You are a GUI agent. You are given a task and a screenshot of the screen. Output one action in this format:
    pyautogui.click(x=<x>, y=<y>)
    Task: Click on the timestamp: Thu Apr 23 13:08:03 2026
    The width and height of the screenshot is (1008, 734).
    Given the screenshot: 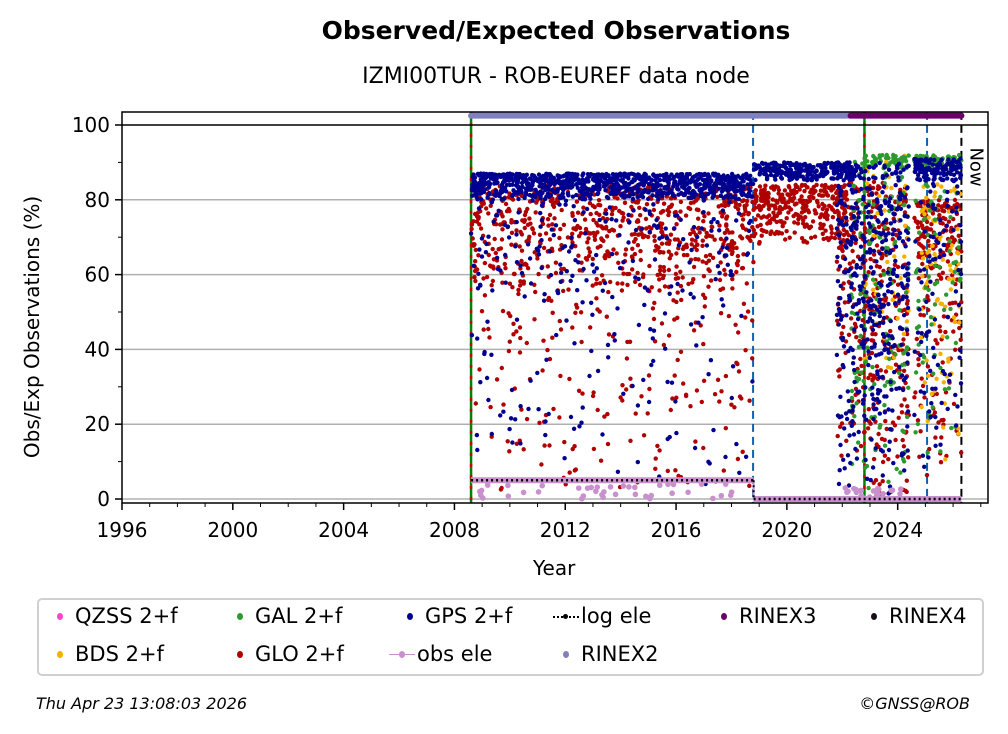 What is the action you would take?
    pyautogui.click(x=142, y=703)
    